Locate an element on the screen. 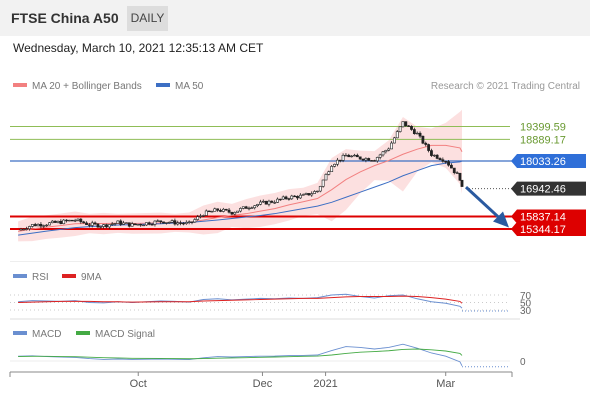 The image size is (590, 400). rsi-legend-swatch is located at coordinates (20, 276).